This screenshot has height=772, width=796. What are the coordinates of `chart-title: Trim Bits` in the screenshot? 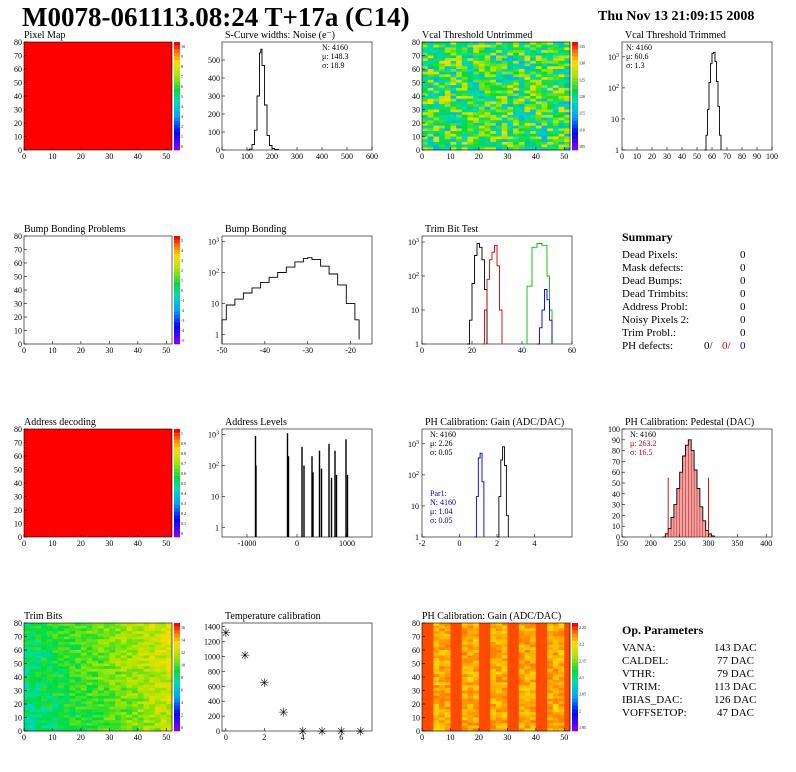 It's located at (43, 616).